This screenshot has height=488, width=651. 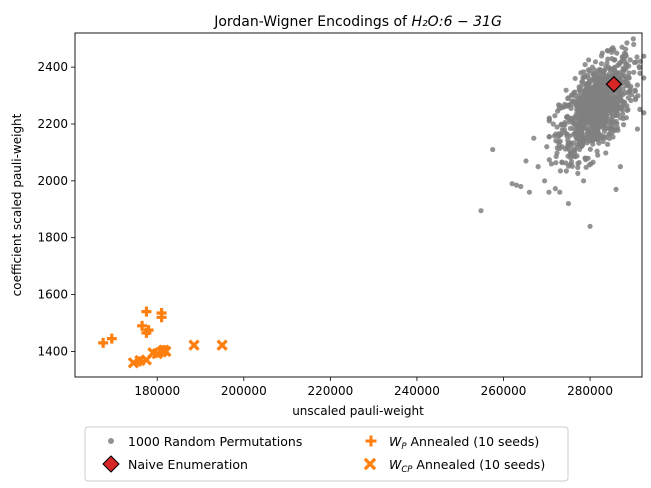 I want to click on legend-label-wp-suffix: Annealed (10 seeds), so click(x=473, y=441).